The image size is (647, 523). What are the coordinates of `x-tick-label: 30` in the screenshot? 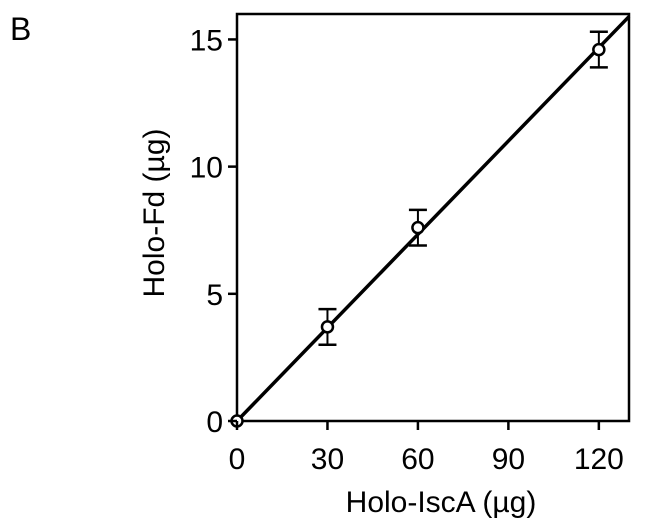 It's located at (327, 459).